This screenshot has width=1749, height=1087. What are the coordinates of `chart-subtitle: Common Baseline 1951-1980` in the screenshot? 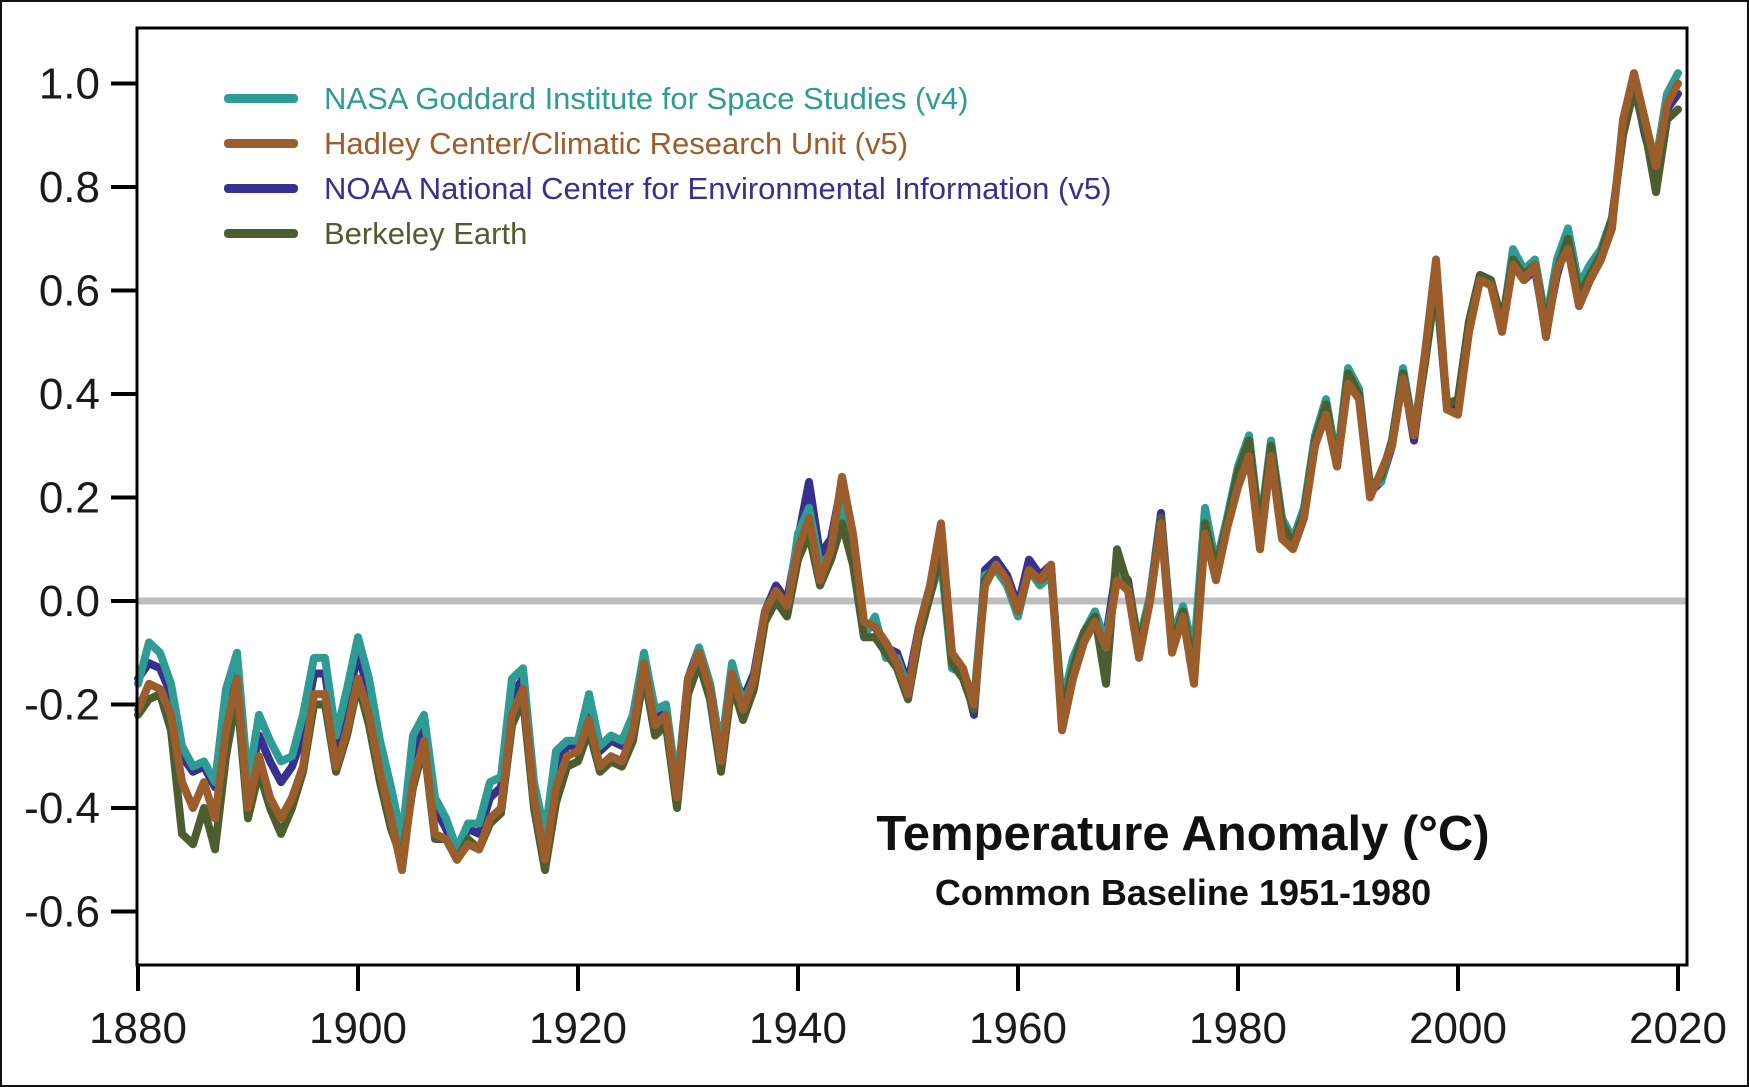 It's located at (1183, 893).